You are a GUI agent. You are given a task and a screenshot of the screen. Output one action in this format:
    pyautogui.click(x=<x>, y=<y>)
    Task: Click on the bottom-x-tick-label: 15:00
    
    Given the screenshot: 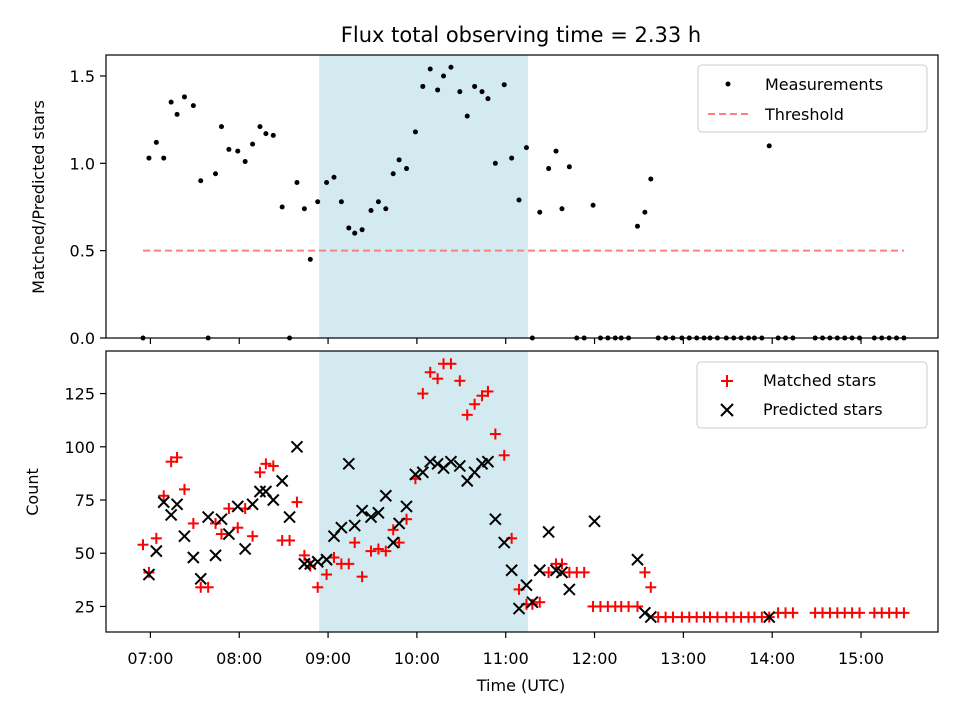 What is the action you would take?
    pyautogui.click(x=861, y=658)
    